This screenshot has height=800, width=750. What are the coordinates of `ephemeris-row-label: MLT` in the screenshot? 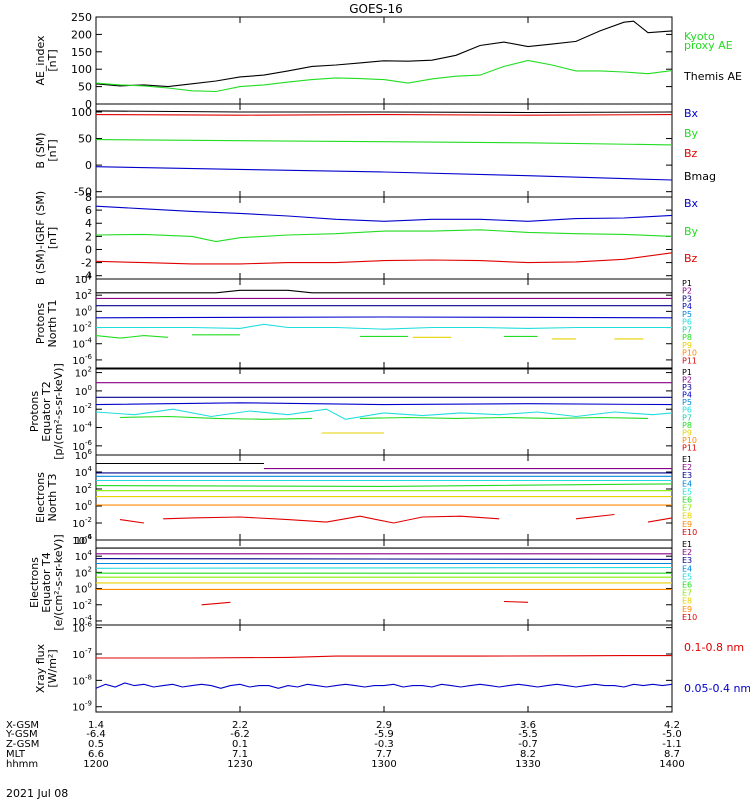 It's located at (16, 754).